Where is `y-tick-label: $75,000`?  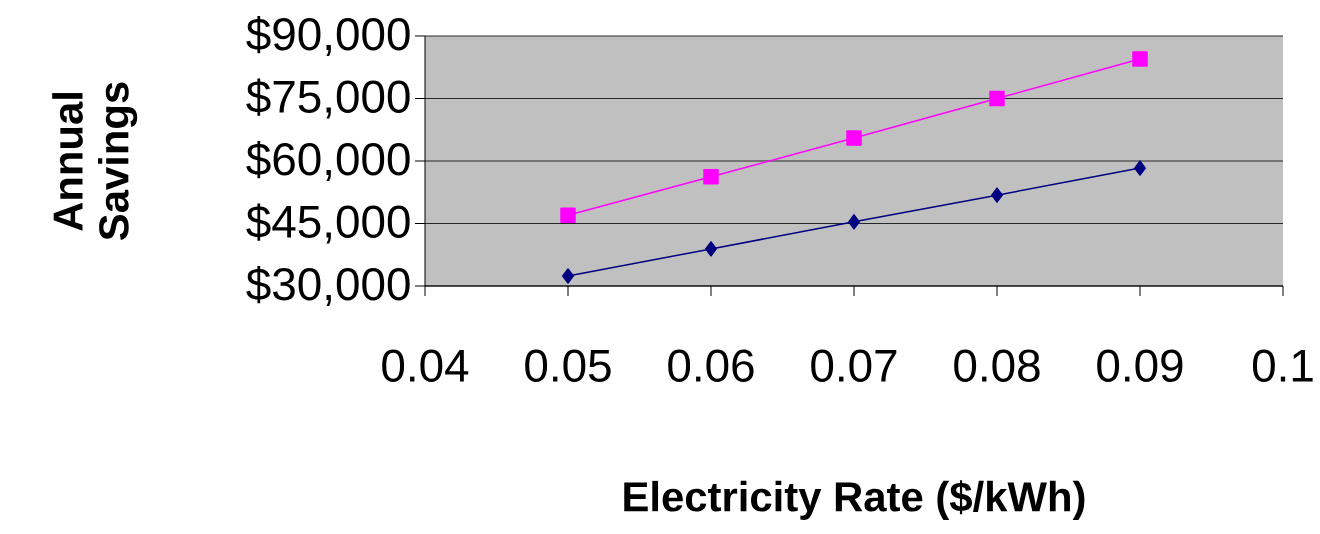
y-tick-label: $75,000 is located at coordinates (328, 98).